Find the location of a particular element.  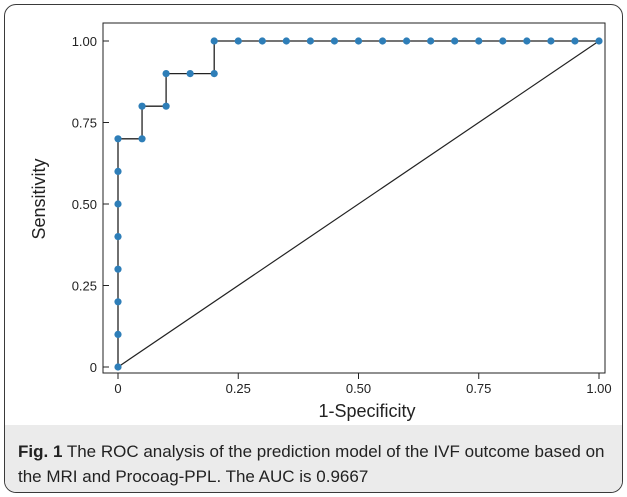

y-axis-title: Sensitivity is located at coordinates (39, 198).